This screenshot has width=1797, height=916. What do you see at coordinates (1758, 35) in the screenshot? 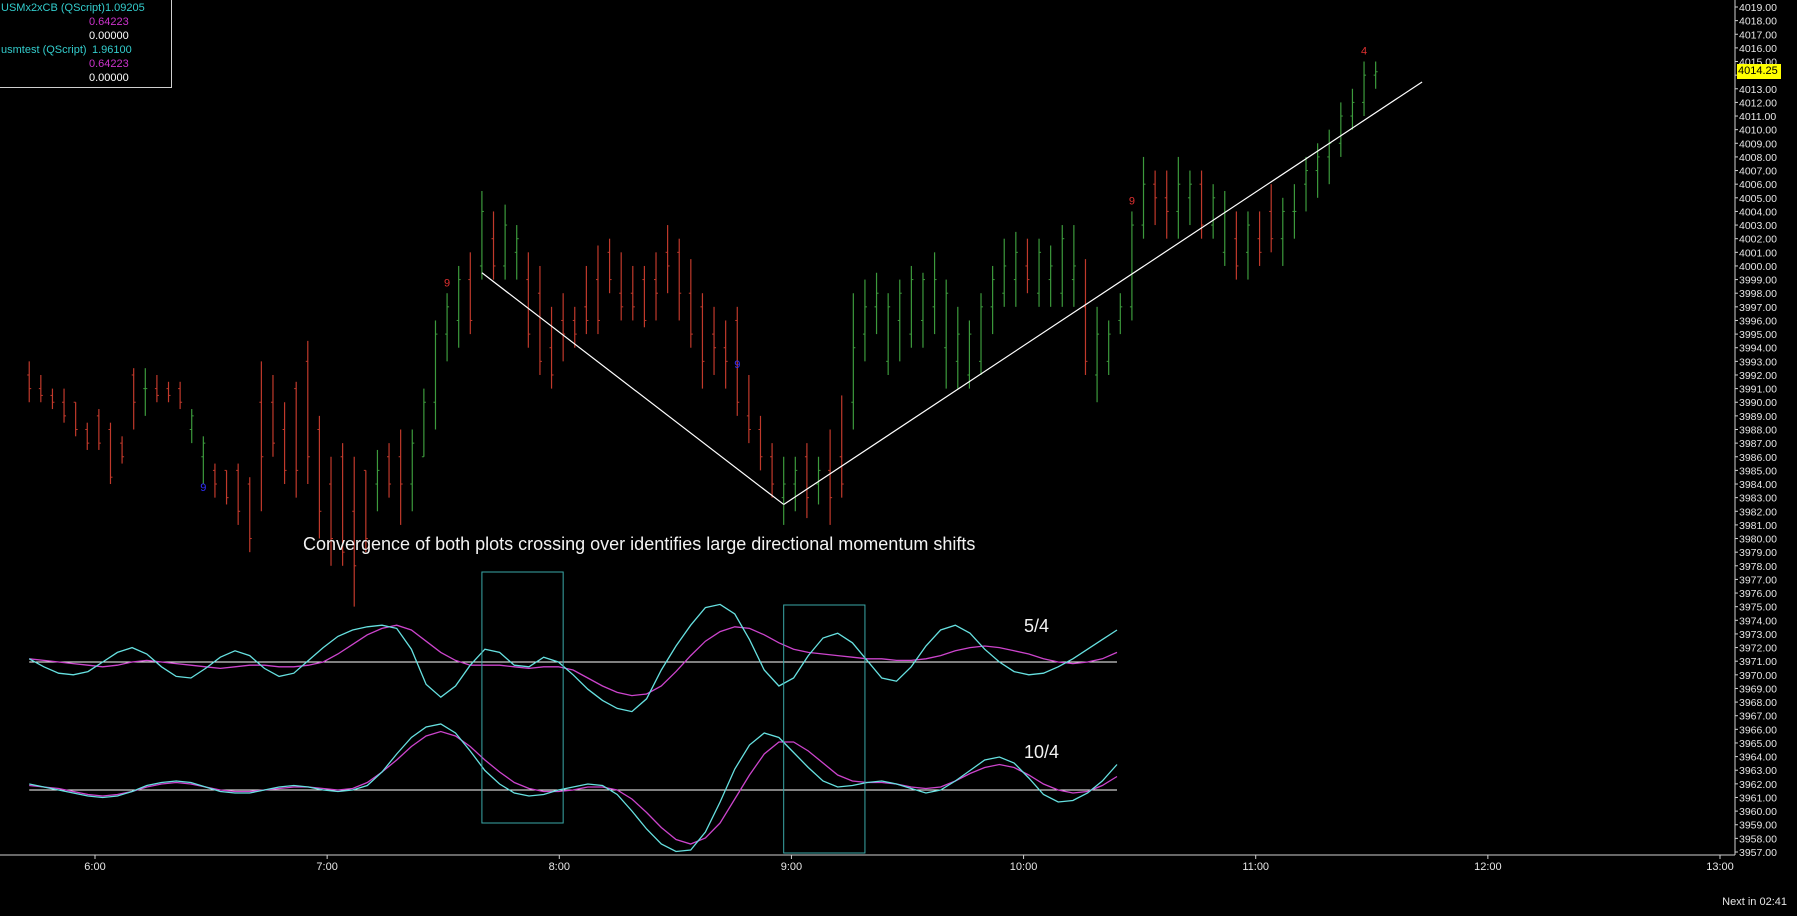
I see `price-tick-label: 4017.00` at bounding box center [1758, 35].